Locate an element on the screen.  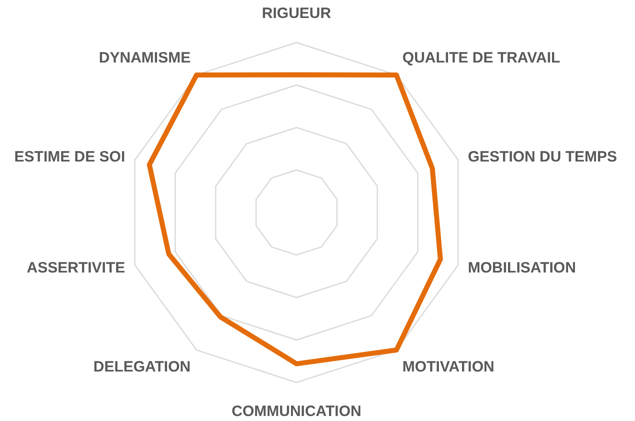
spoke-label: COMMUNICATION is located at coordinates (297, 411).